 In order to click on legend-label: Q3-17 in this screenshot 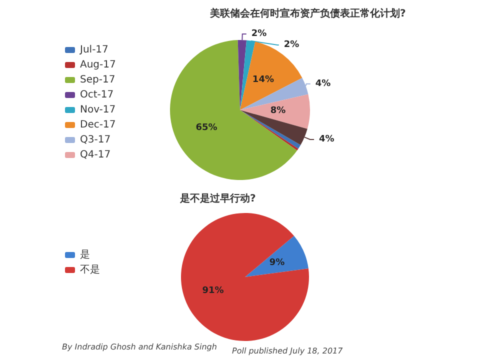, I will do `click(95, 140)`.